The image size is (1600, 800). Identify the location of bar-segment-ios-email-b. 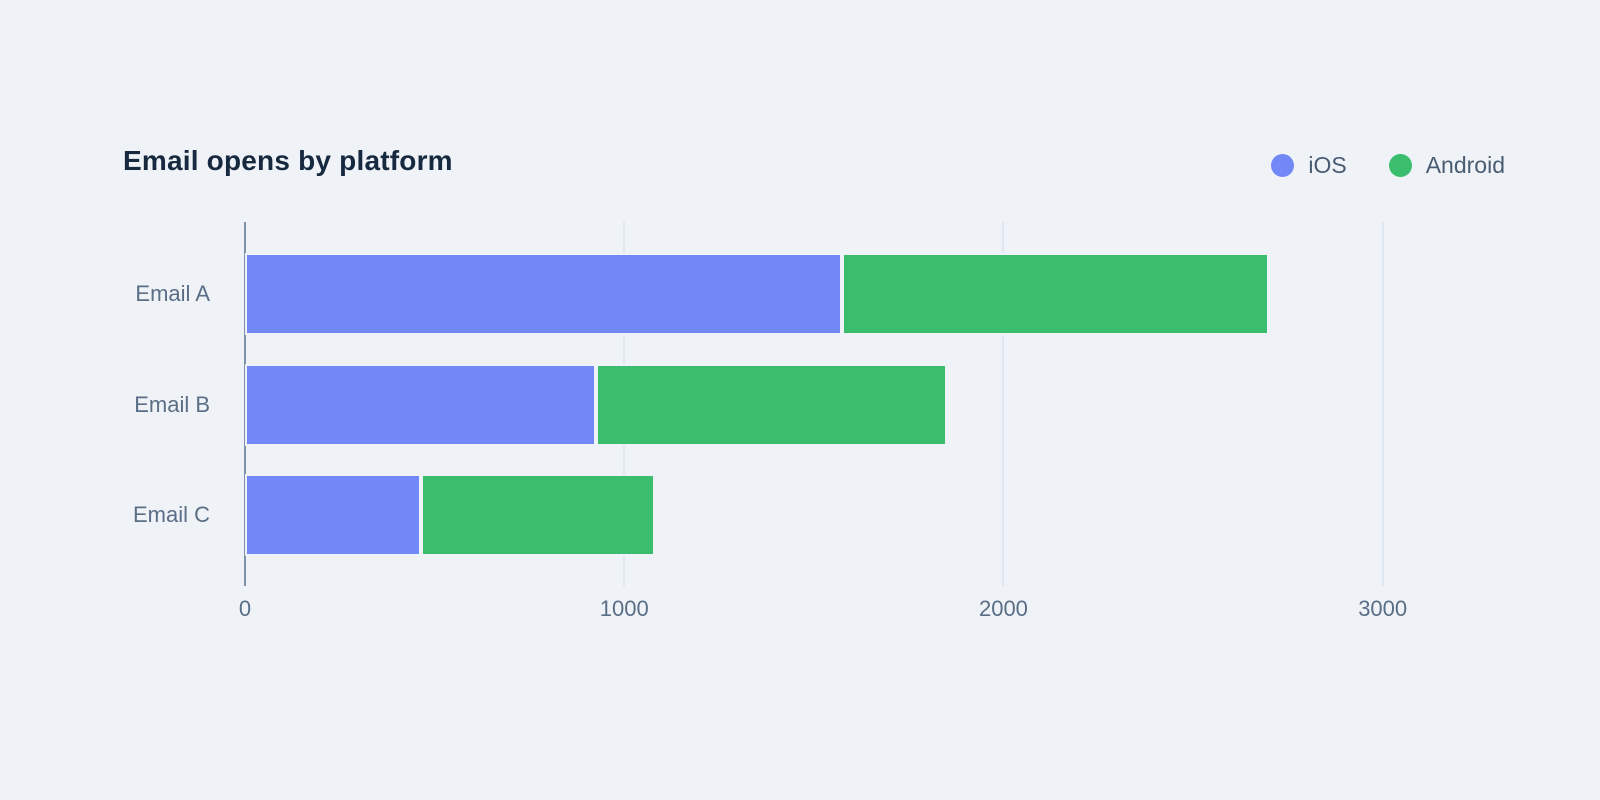
(420, 404).